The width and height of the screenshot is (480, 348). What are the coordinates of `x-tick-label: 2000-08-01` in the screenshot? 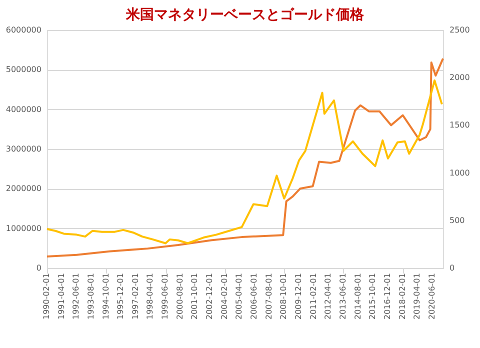 It's located at (179, 296).